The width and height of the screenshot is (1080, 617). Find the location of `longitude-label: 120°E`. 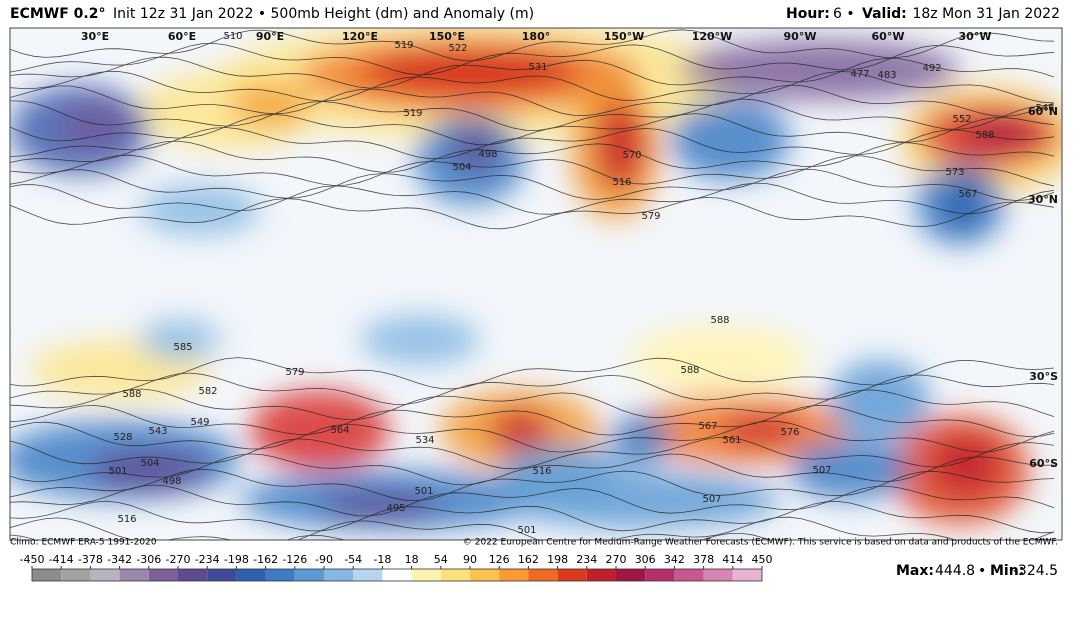

longitude-label: 120°E is located at coordinates (360, 36).